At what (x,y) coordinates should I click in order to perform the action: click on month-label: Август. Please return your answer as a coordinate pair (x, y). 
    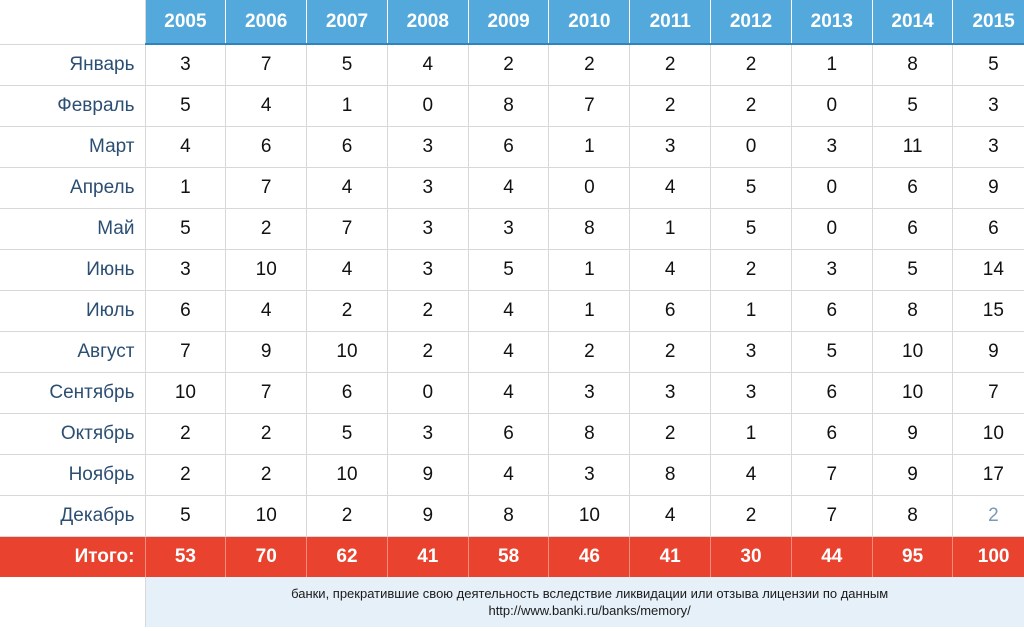
    Looking at the image, I should click on (73, 351).